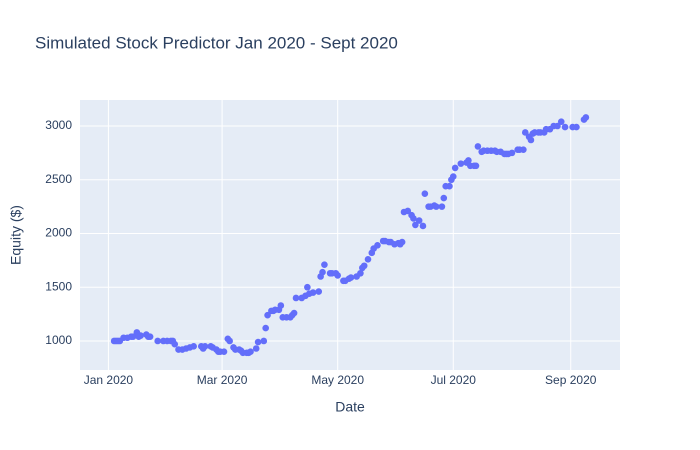 The width and height of the screenshot is (700, 450). What do you see at coordinates (58, 125) in the screenshot?
I see `y-tick-label: 3000` at bounding box center [58, 125].